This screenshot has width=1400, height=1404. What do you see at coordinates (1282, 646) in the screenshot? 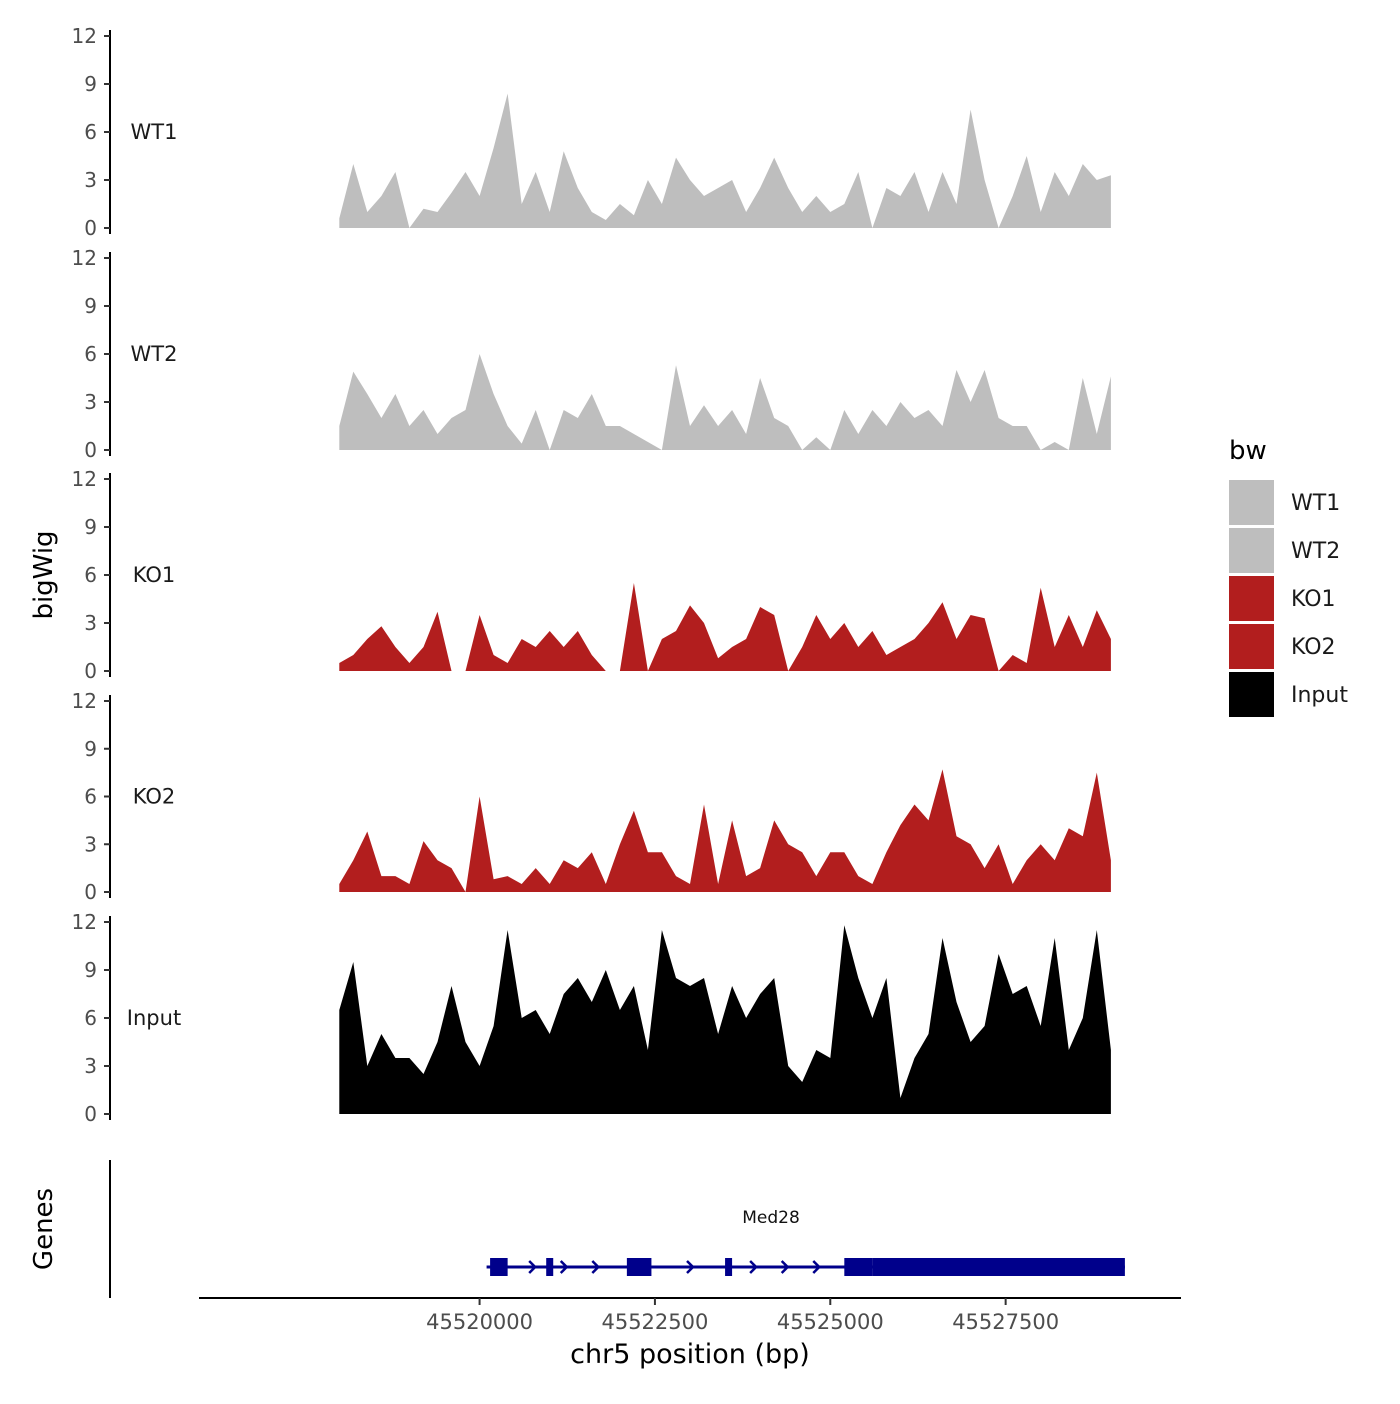
I see `legend-item-ko2: KO2` at bounding box center [1282, 646].